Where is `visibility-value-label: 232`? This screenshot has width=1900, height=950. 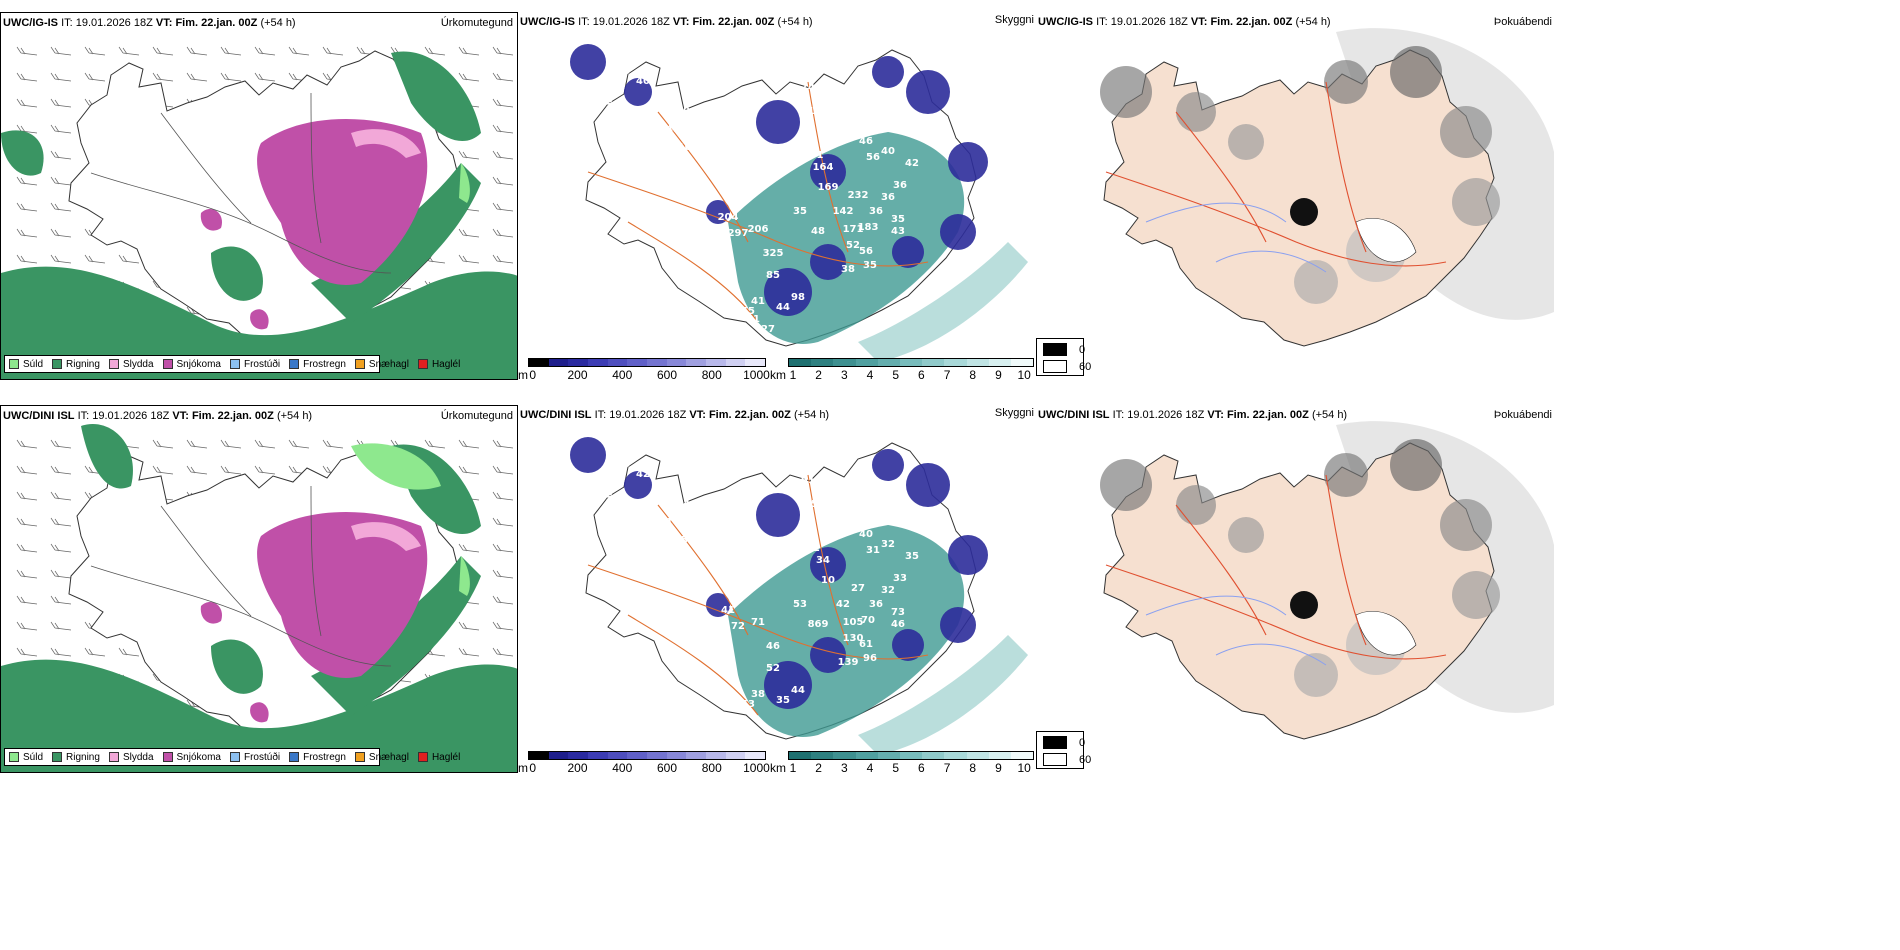 visibility-value-label: 232 is located at coordinates (858, 195).